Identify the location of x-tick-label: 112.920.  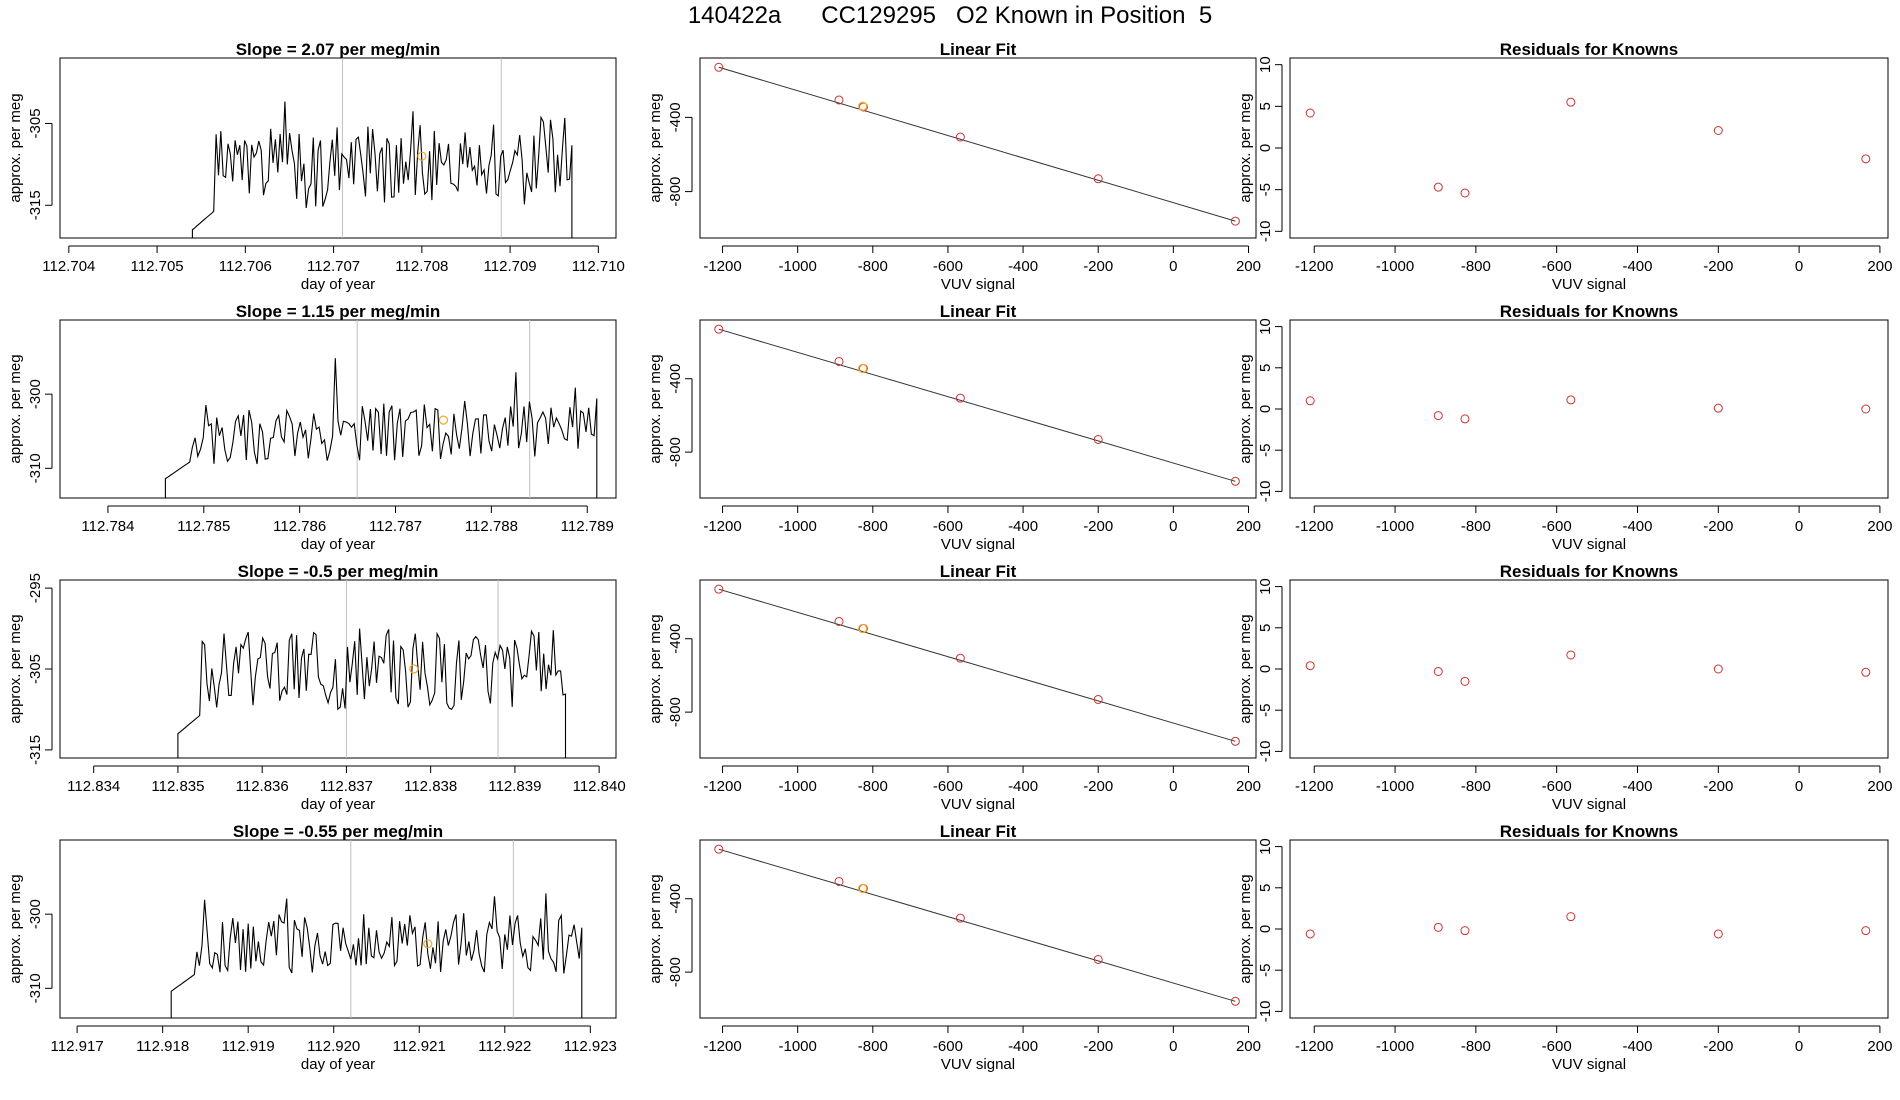
(333, 1046).